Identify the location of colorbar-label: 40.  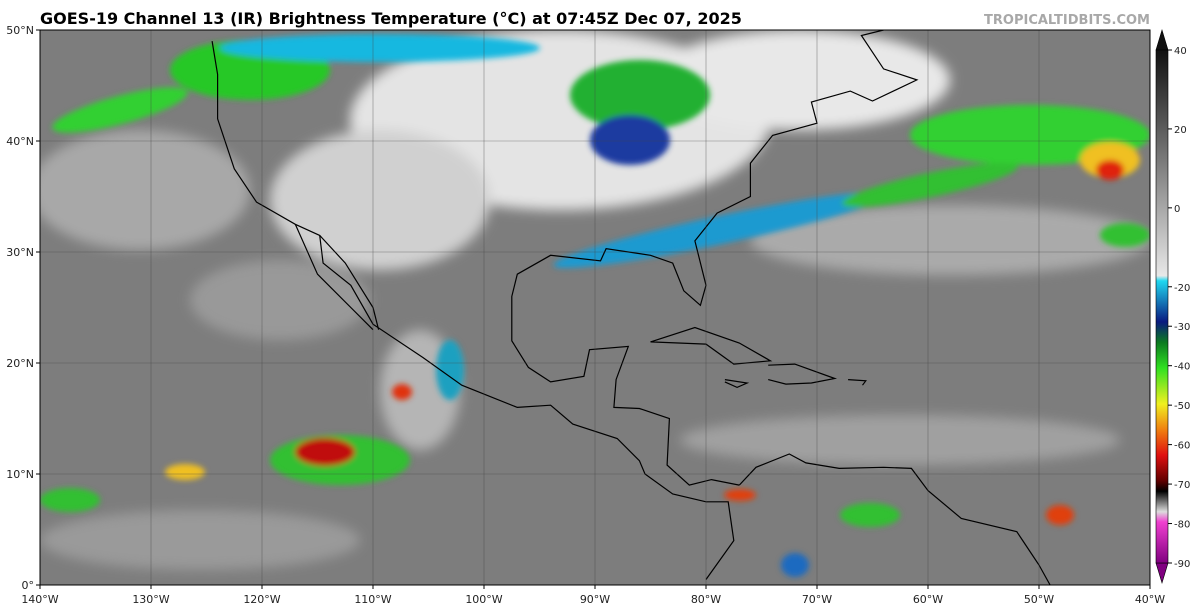
(1180, 51).